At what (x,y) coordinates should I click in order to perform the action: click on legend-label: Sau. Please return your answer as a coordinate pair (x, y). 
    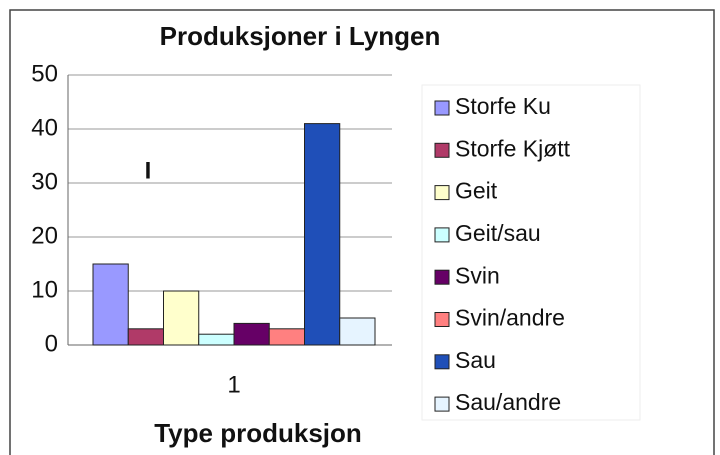
    Looking at the image, I should click on (475, 360).